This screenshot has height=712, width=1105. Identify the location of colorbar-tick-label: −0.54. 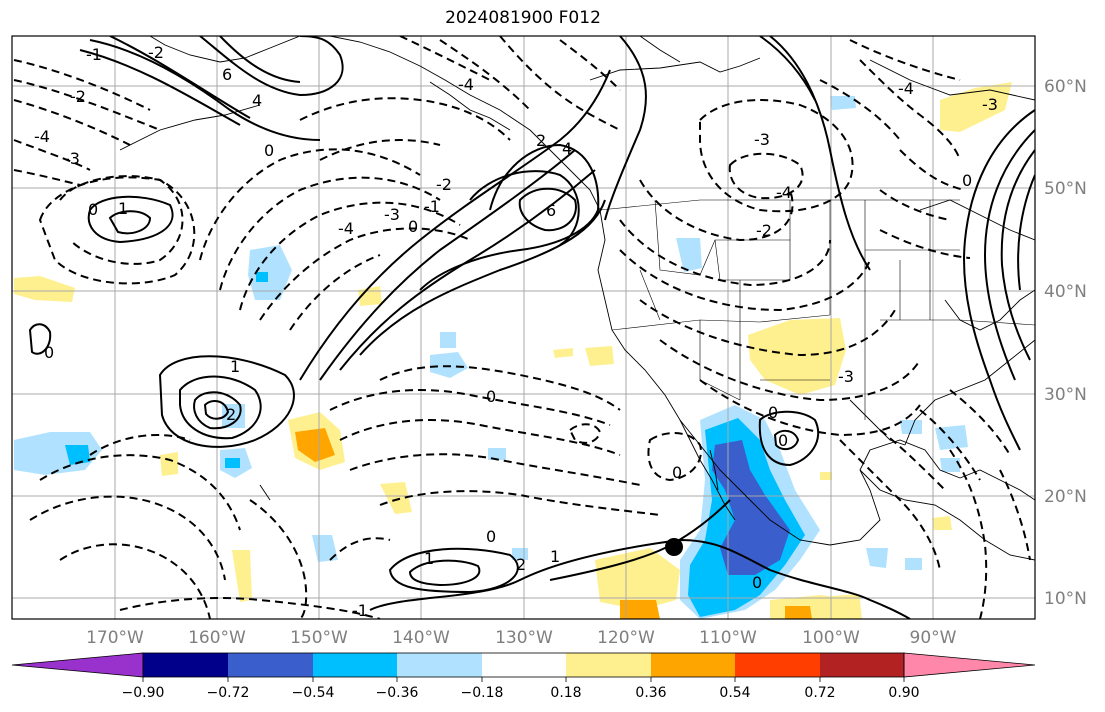
(313, 693).